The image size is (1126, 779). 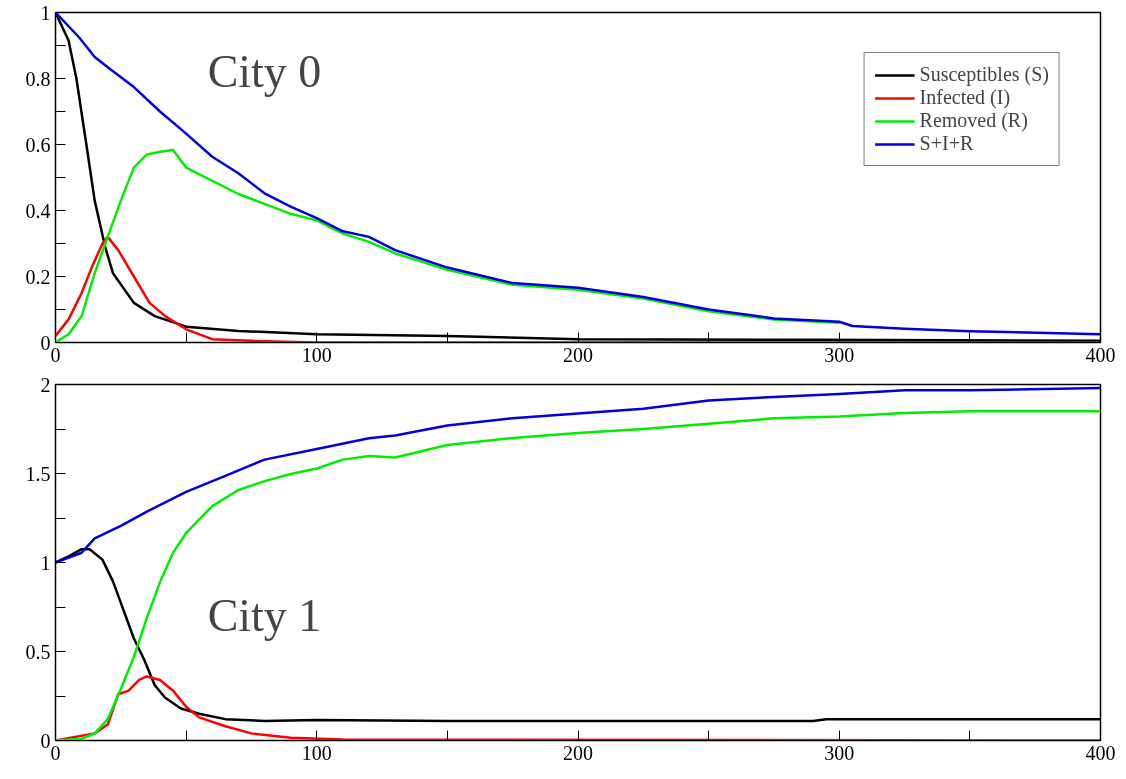 What do you see at coordinates (965, 97) in the screenshot?
I see `legend-label: Infected (I)` at bounding box center [965, 97].